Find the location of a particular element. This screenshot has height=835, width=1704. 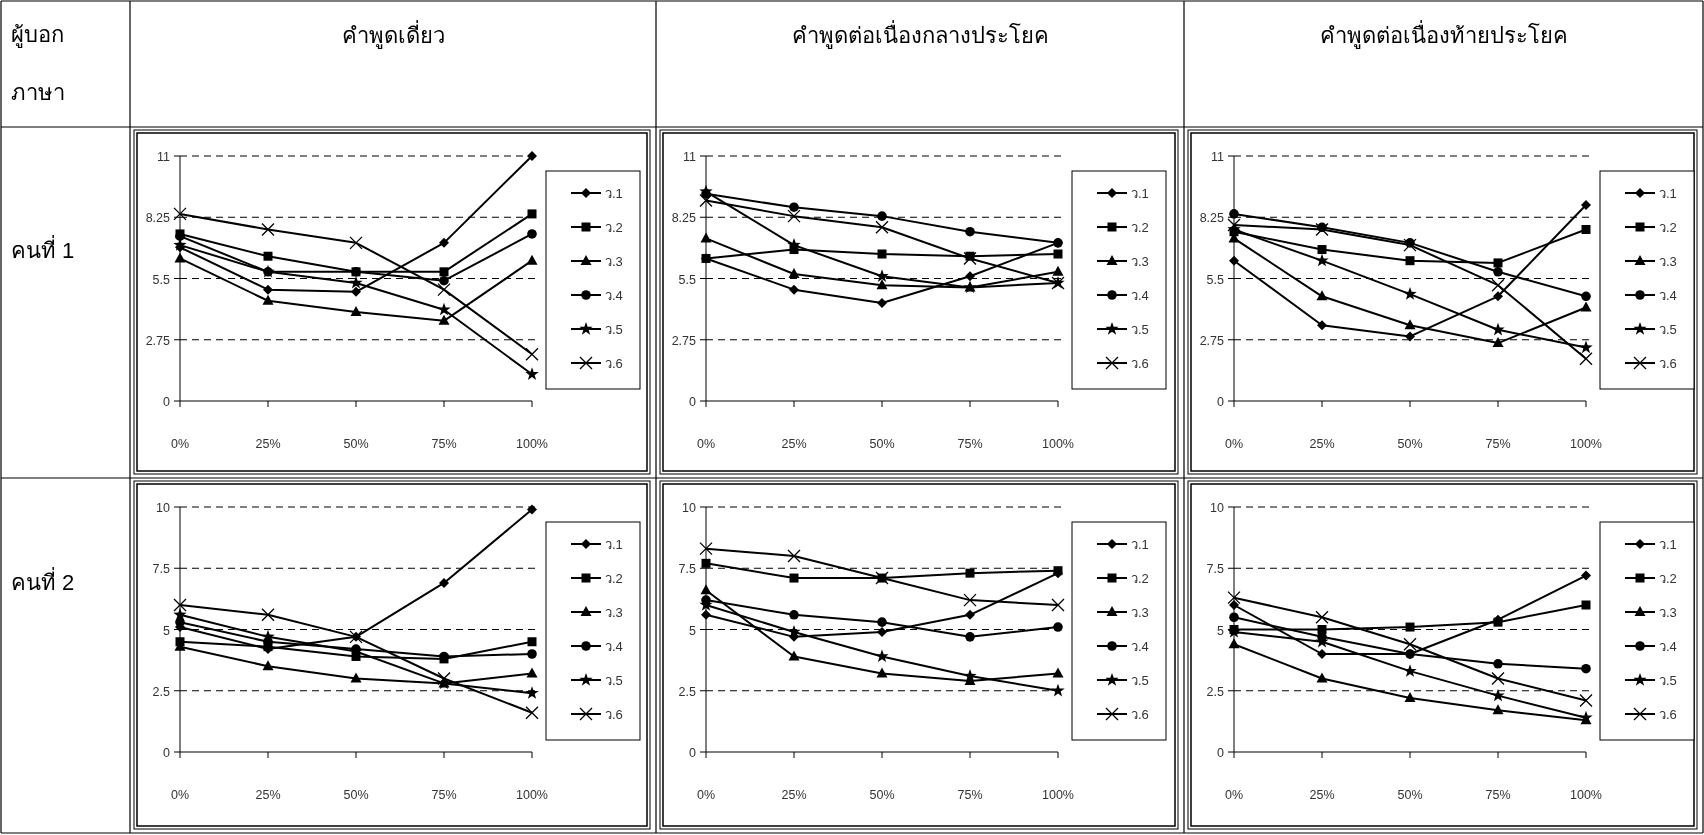

text: คนที่ 1 is located at coordinates (43, 249).